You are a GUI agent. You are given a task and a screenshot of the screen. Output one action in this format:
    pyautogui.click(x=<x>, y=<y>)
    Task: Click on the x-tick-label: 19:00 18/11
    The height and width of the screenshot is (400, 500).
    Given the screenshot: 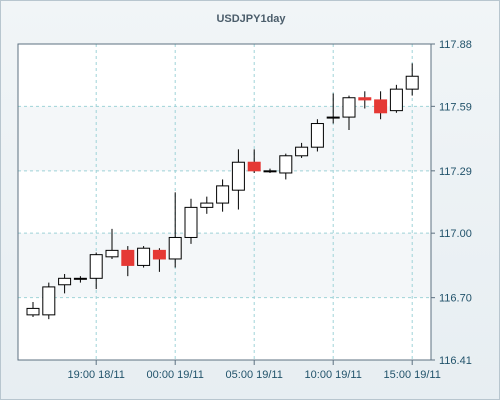 What is the action you would take?
    pyautogui.click(x=96, y=375)
    